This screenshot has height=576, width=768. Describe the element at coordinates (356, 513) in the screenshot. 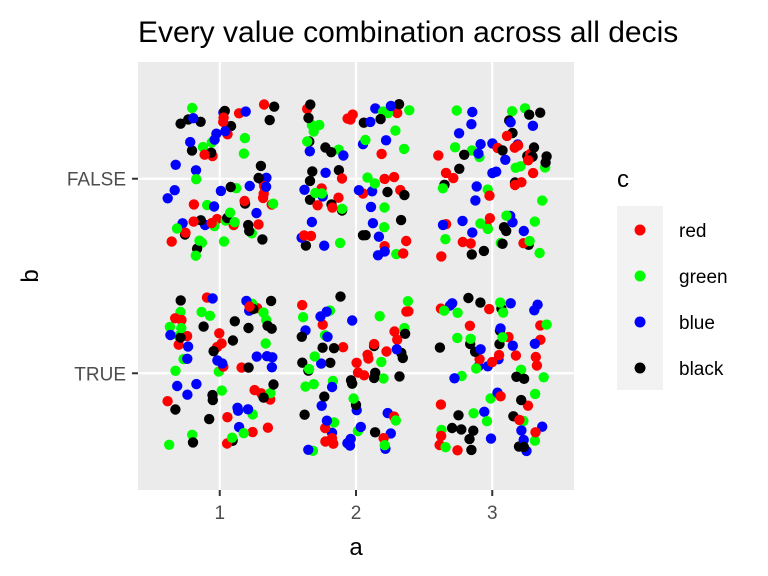

I see `x-tick-label: 2` at that location.